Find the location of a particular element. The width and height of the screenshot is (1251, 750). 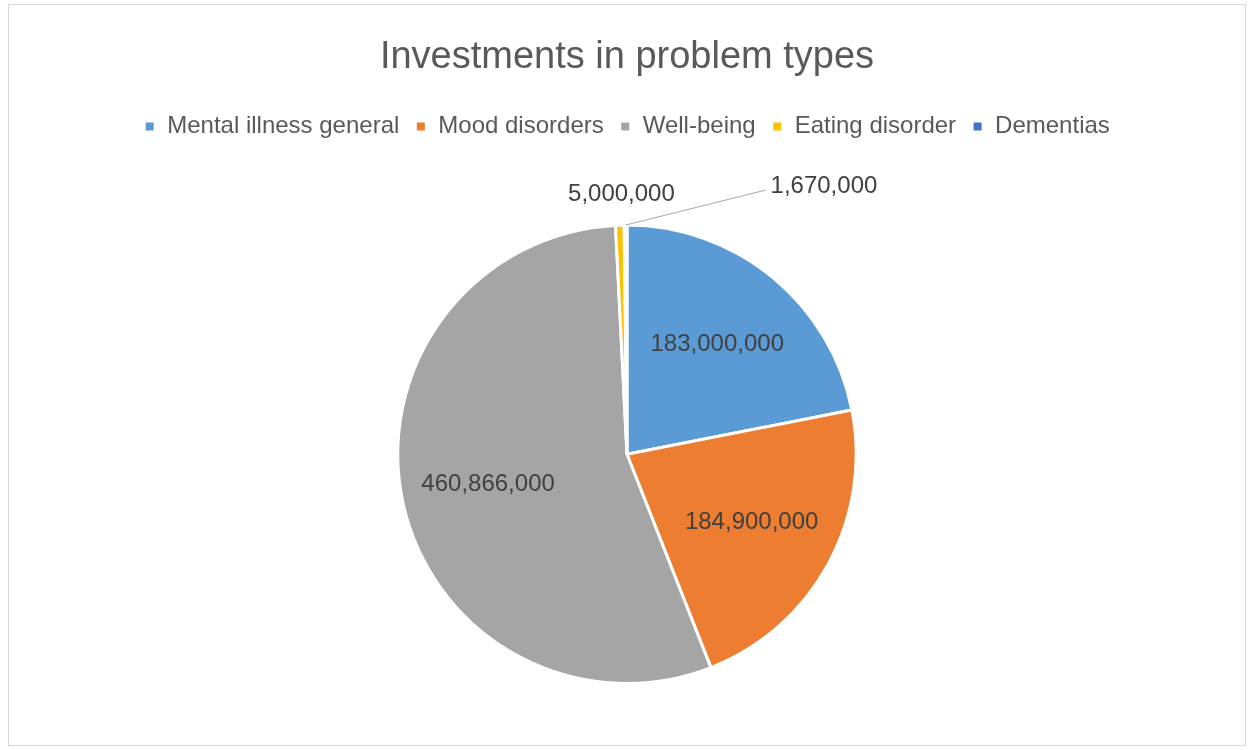

chart-title: Investments in problem types is located at coordinates (627, 55).